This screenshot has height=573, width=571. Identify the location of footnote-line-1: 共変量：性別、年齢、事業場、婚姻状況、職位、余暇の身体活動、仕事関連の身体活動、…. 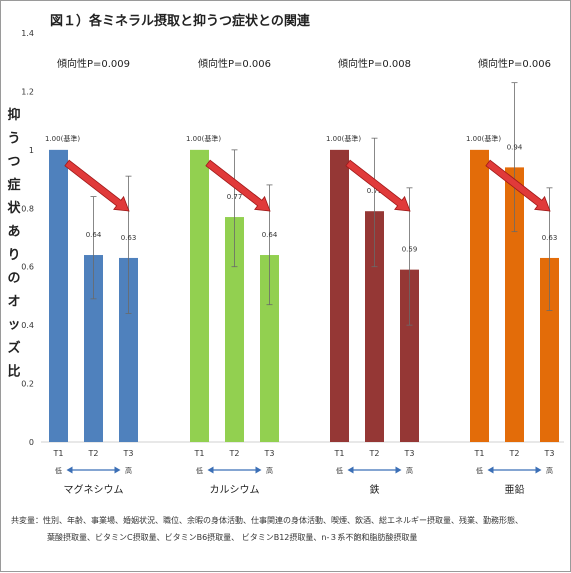
(267, 520).